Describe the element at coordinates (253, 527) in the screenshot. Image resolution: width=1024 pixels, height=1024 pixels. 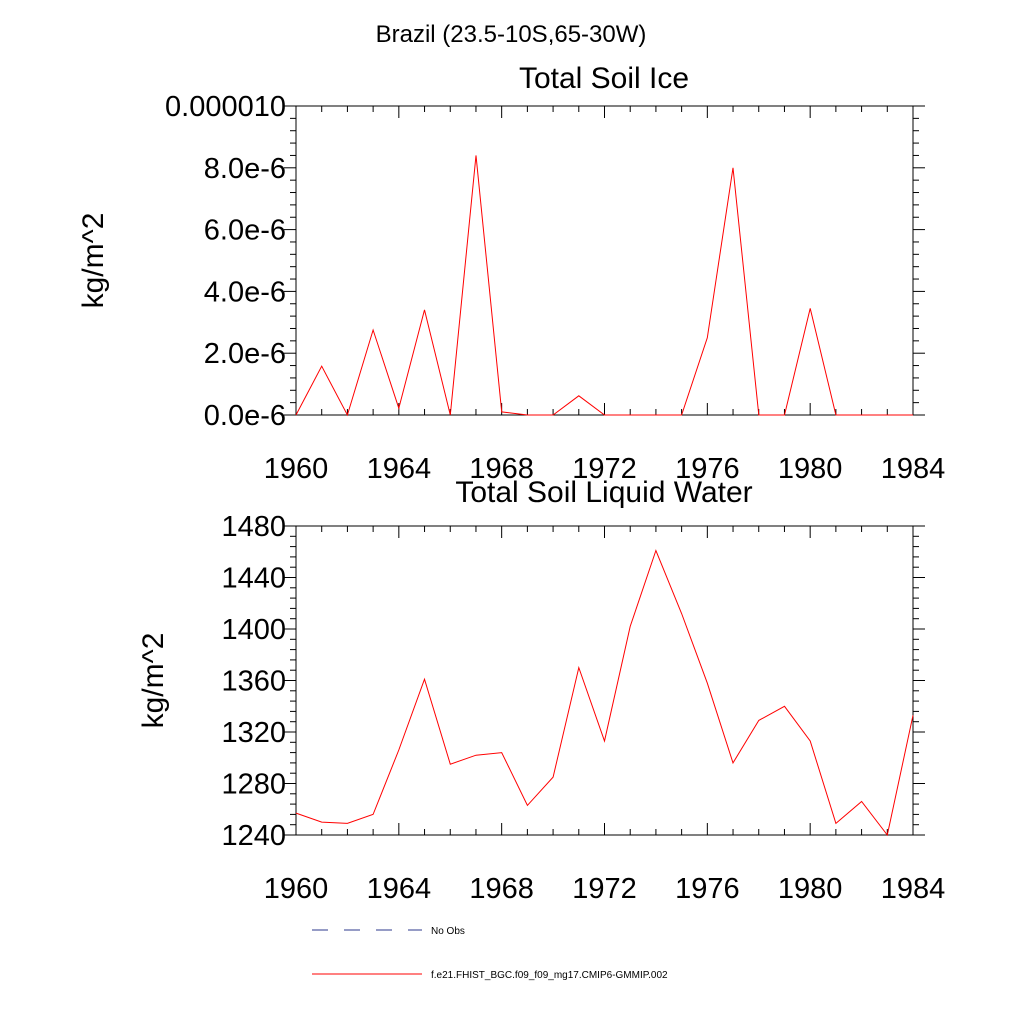
I see `y-tick-label: 1480` at that location.